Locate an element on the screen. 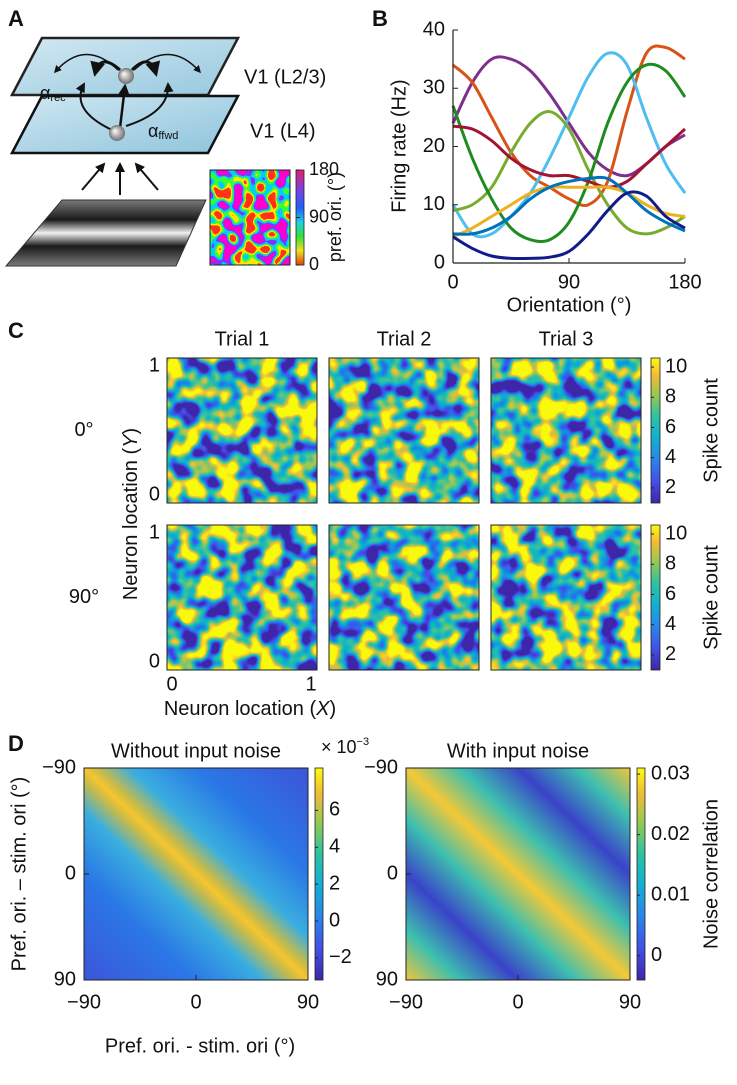 The height and width of the screenshot is (1085, 737). stimulus-grating is located at coordinates (105, 233).